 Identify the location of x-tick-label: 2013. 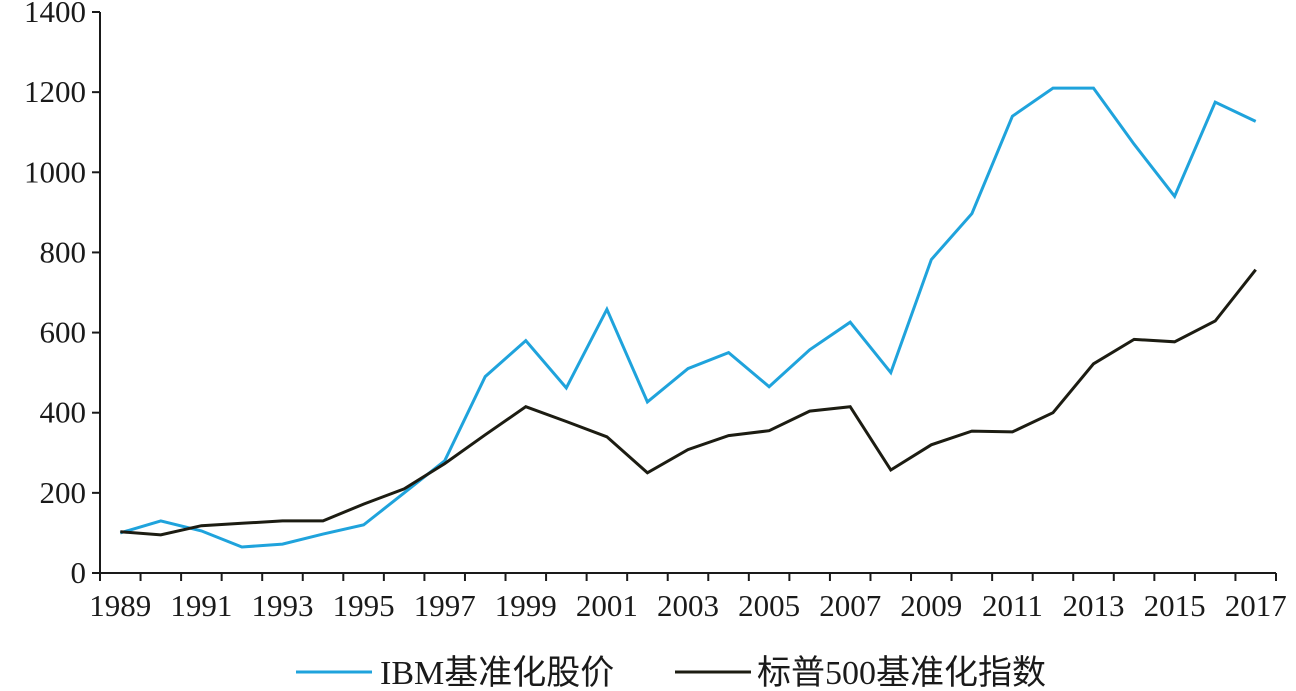
(1094, 605).